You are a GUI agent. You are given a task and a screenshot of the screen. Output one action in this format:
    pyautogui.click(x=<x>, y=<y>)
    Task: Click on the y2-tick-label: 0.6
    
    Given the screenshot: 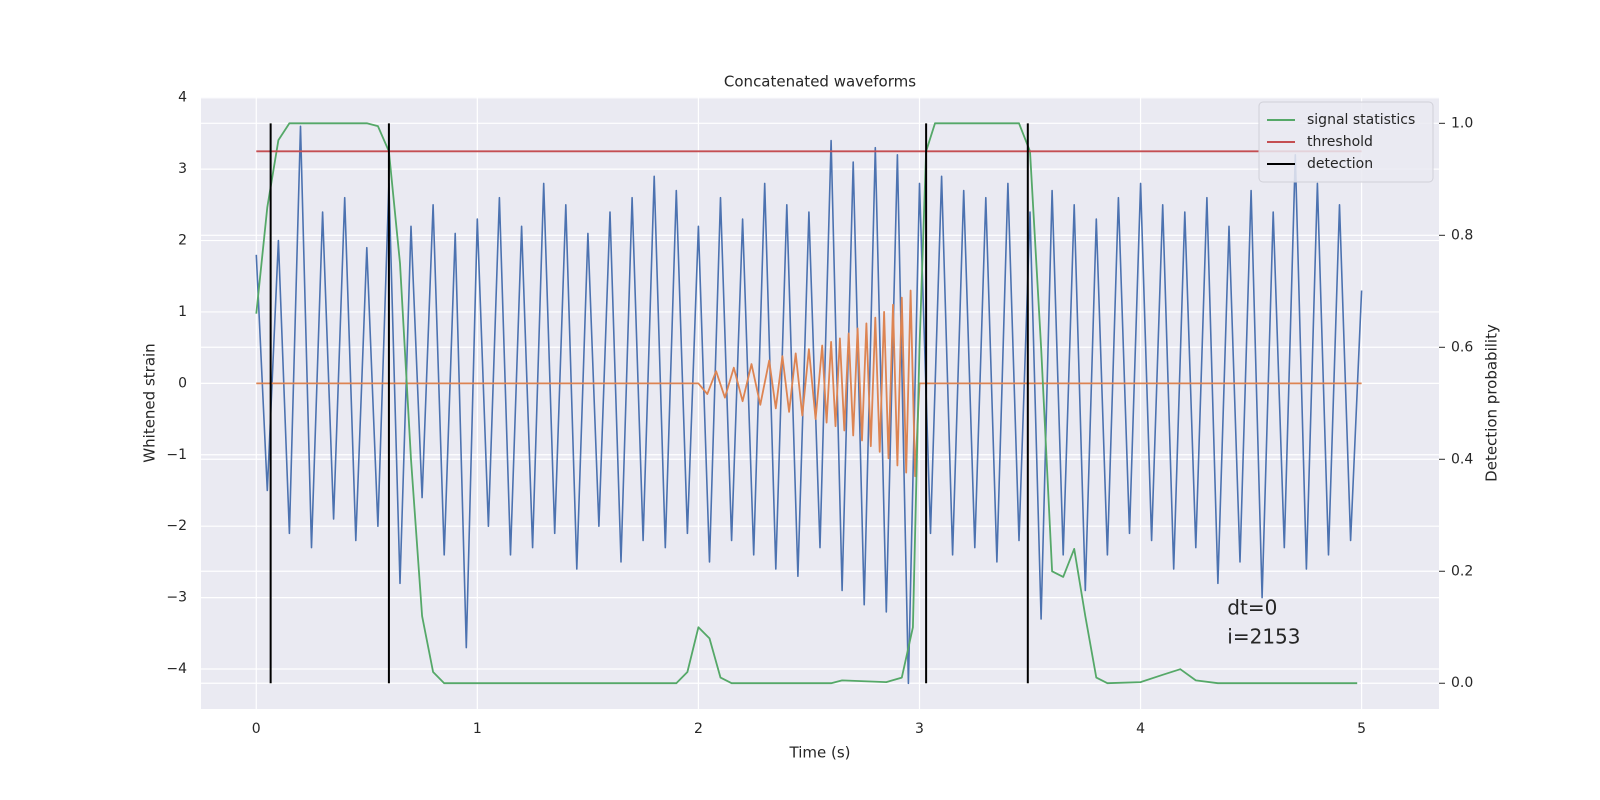 What is the action you would take?
    pyautogui.click(x=1462, y=347)
    